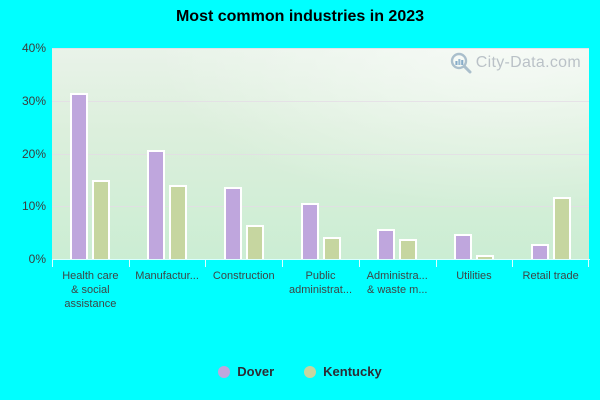 The width and height of the screenshot is (600, 400). What do you see at coordinates (528, 62) in the screenshot?
I see `watermark-text: City-Data.com` at bounding box center [528, 62].